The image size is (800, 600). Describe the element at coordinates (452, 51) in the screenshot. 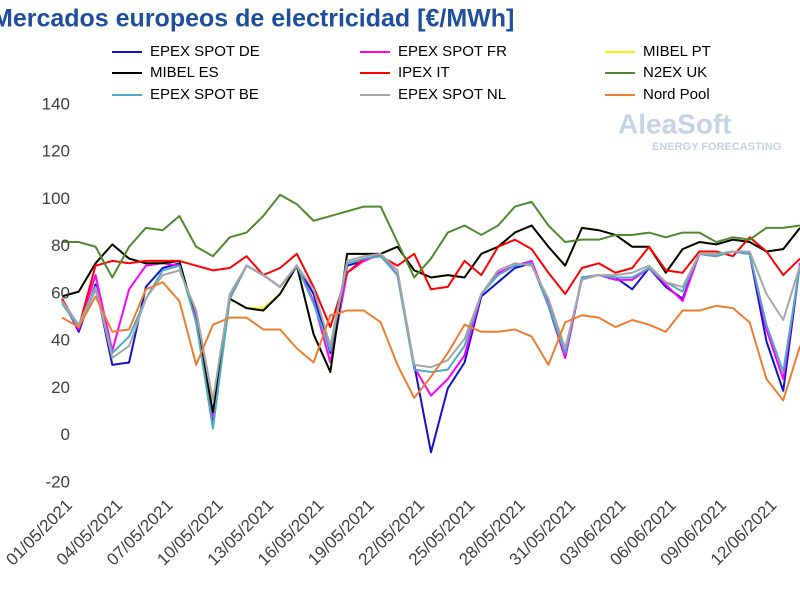

I see `legend-label: EPEX SPOT FR` at that location.